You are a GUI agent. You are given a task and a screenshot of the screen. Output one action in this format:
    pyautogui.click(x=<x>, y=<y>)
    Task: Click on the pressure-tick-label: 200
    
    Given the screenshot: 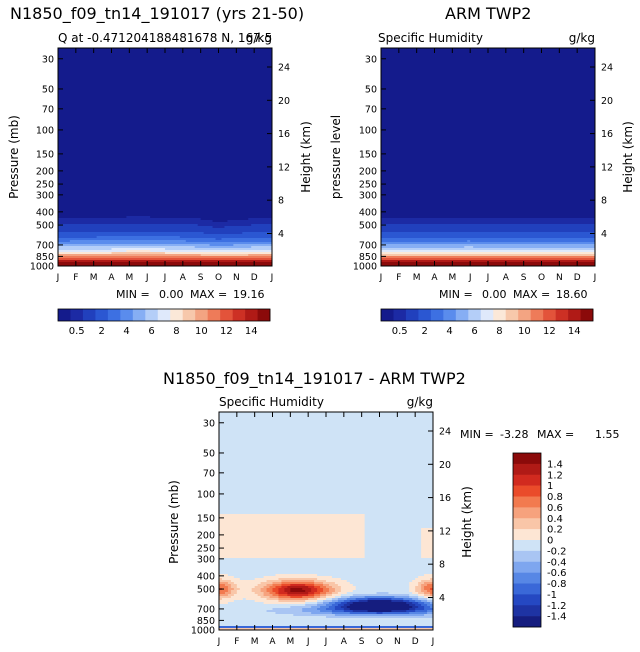 What is the action you would take?
    pyautogui.click(x=206, y=535)
    